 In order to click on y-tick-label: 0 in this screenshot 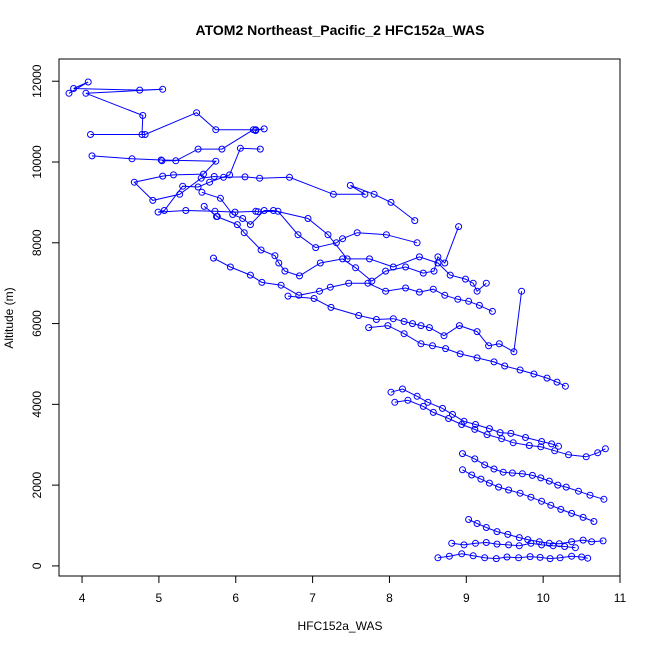, I will do `click(37, 565)`.